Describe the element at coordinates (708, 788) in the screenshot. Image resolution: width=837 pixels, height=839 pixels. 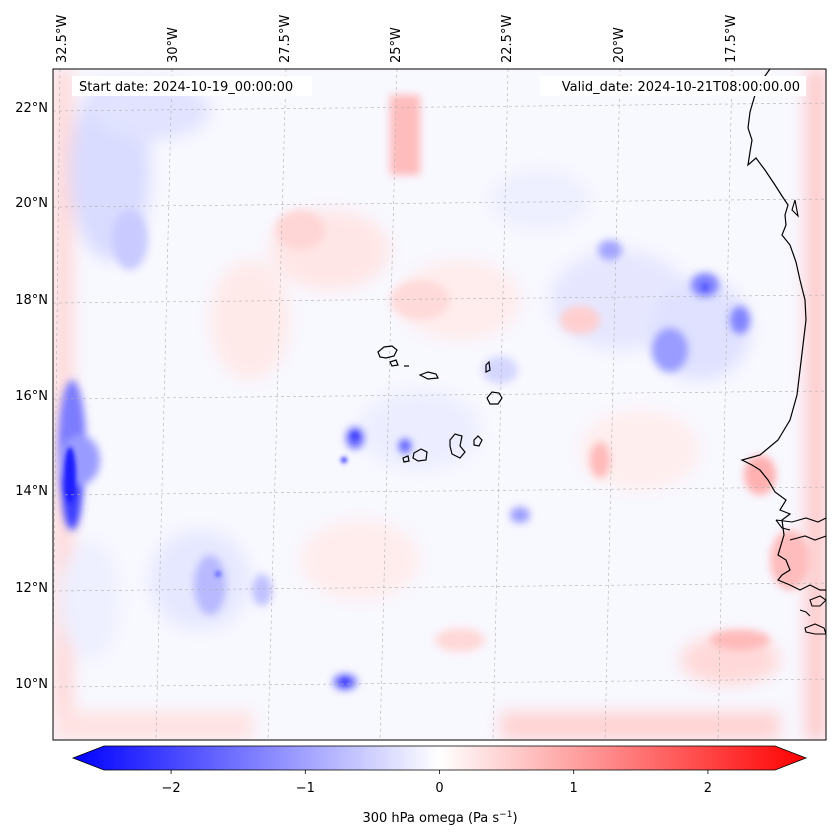
I see `colorbar-tick-label: 2` at that location.